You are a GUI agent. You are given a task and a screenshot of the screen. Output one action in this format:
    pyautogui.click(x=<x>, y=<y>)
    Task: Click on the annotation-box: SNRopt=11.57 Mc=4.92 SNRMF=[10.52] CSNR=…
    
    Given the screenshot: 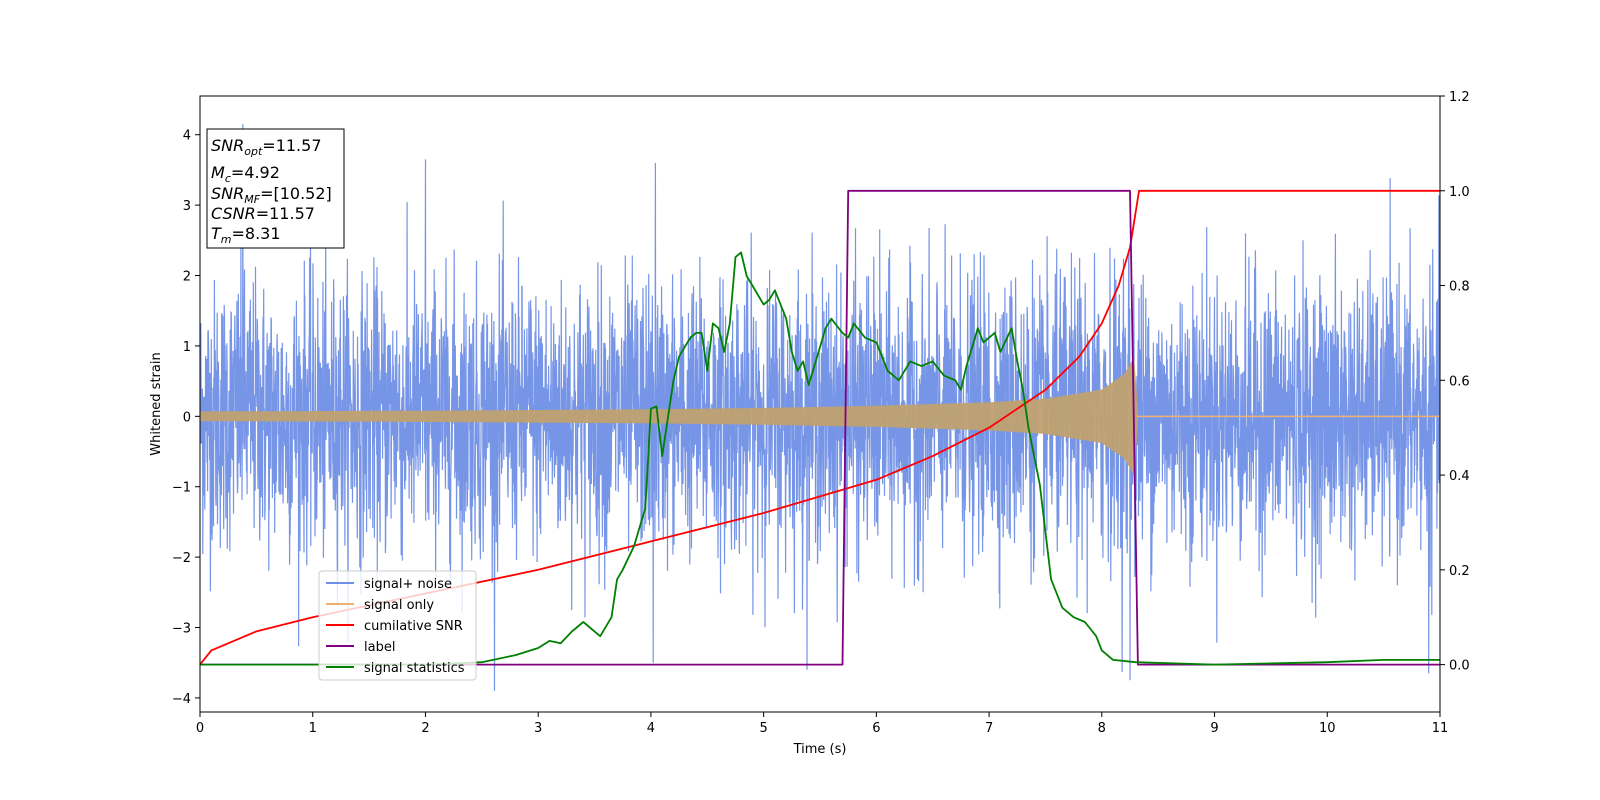 What is the action you would take?
    pyautogui.click(x=275, y=188)
    